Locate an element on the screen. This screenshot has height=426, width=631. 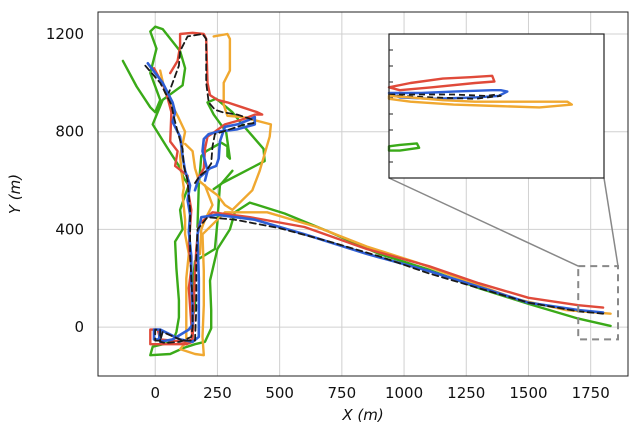
y-tick-label: 1200 is located at coordinates (65, 34).